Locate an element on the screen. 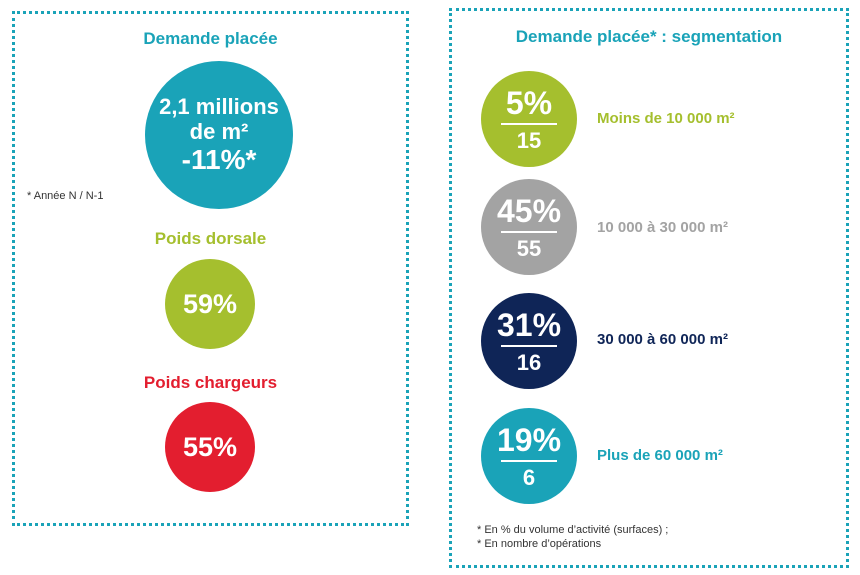 Image resolution: width=860 pixels, height=575 pixels. note-surface: * En % du volume d’activité (surfaces) ; is located at coordinates (573, 530).